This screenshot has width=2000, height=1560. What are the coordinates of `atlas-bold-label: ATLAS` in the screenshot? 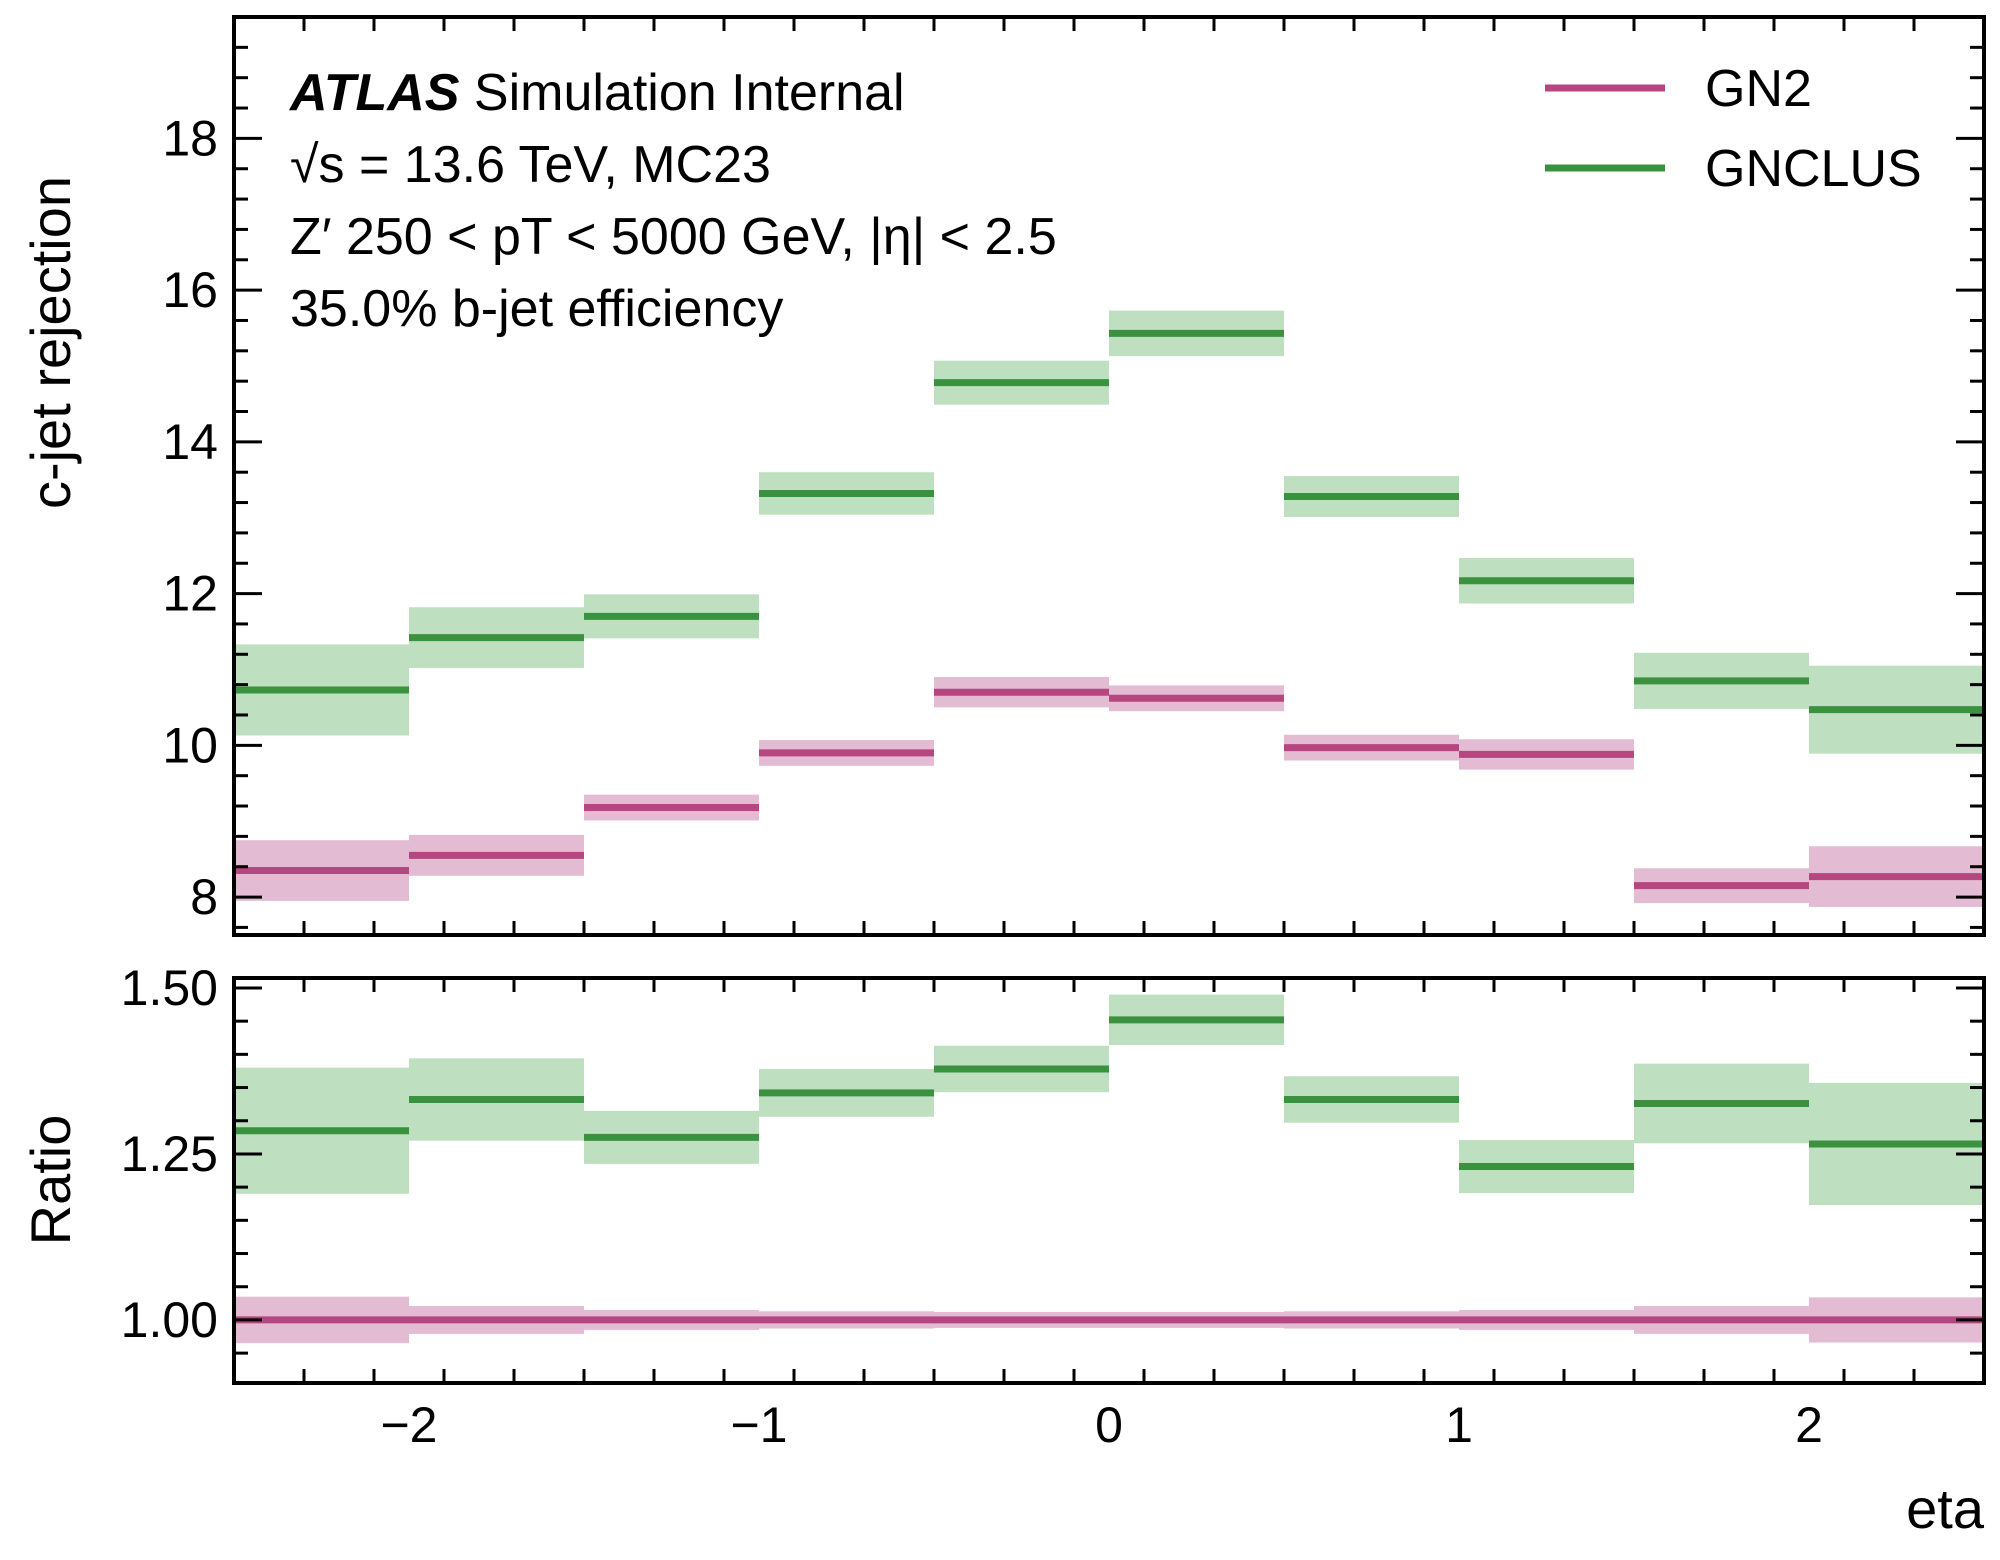 It's located at (374, 93).